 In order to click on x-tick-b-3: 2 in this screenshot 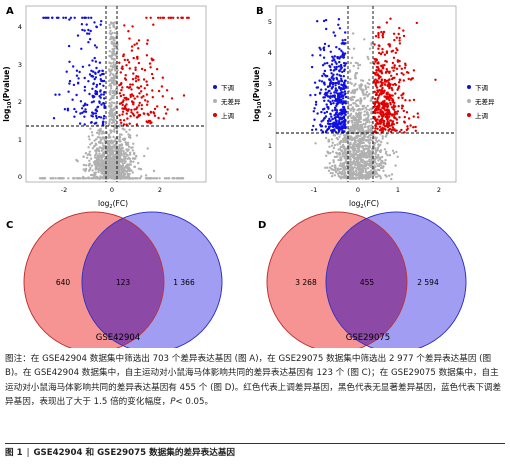, I will do `click(439, 190)`.